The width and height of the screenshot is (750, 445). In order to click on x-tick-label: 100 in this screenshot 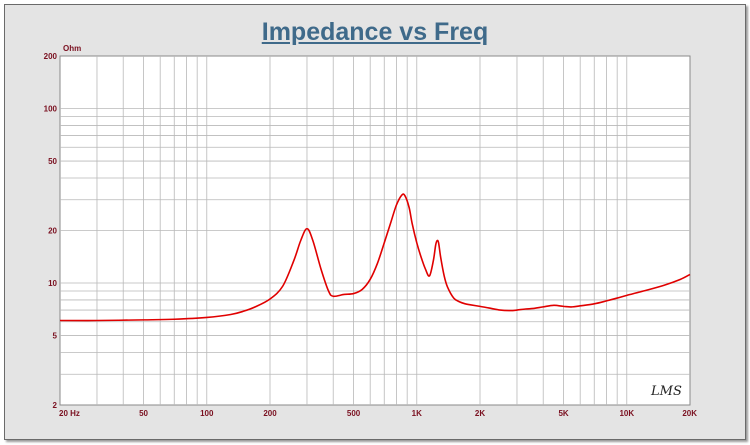, I will do `click(207, 413)`.